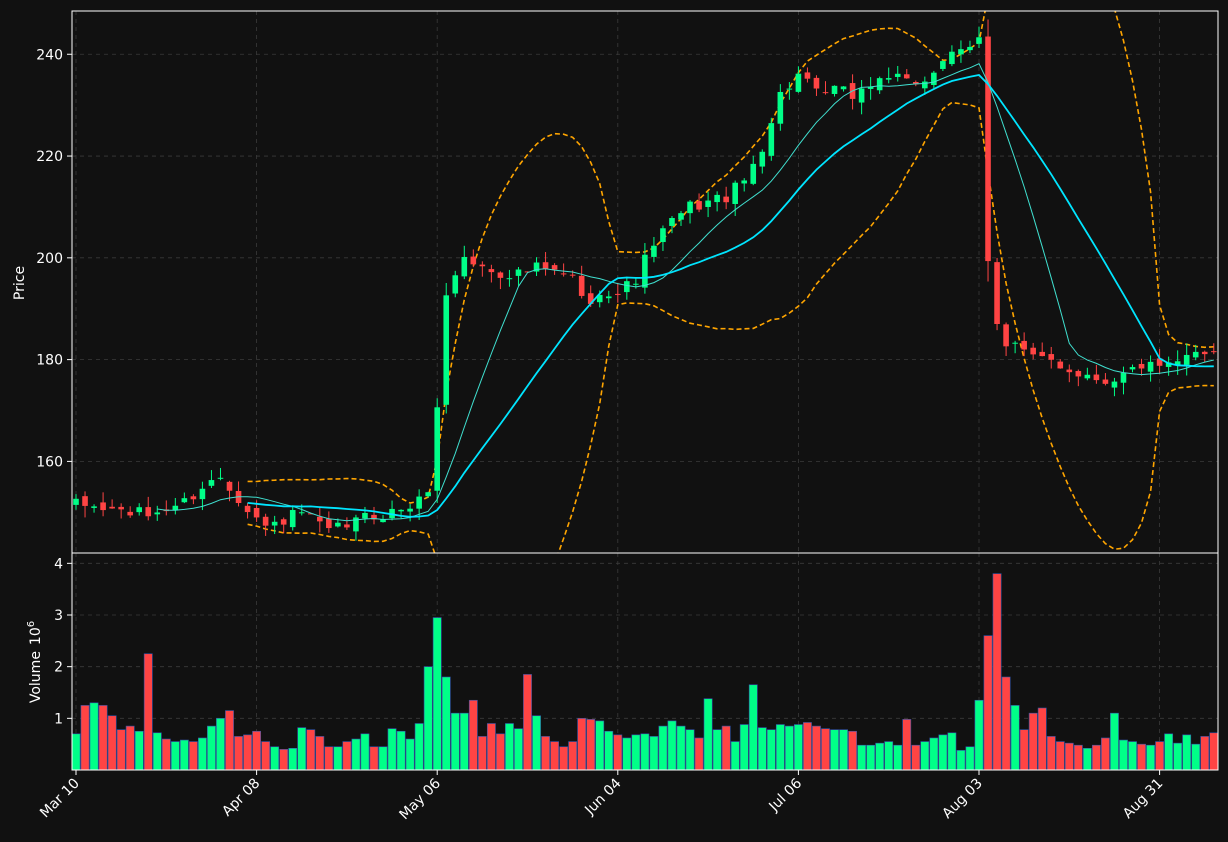 The image size is (1228, 842). Describe the element at coordinates (49, 55) in the screenshot. I see `price-tick-label: 240` at that location.